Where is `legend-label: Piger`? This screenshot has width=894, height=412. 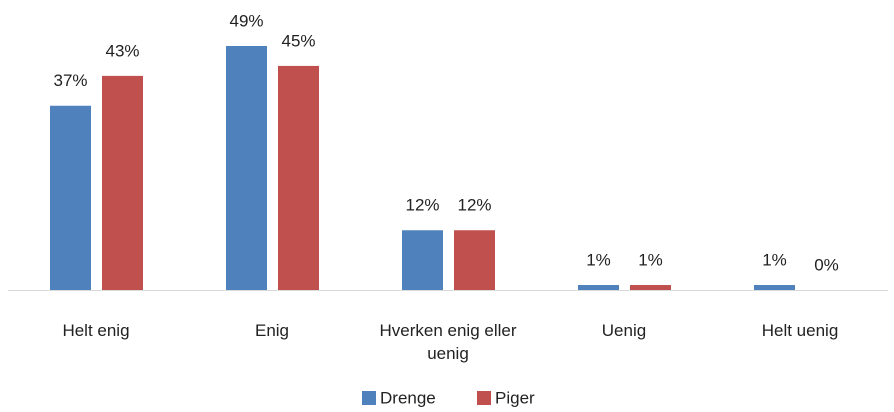 legend-label: Piger is located at coordinates (515, 397).